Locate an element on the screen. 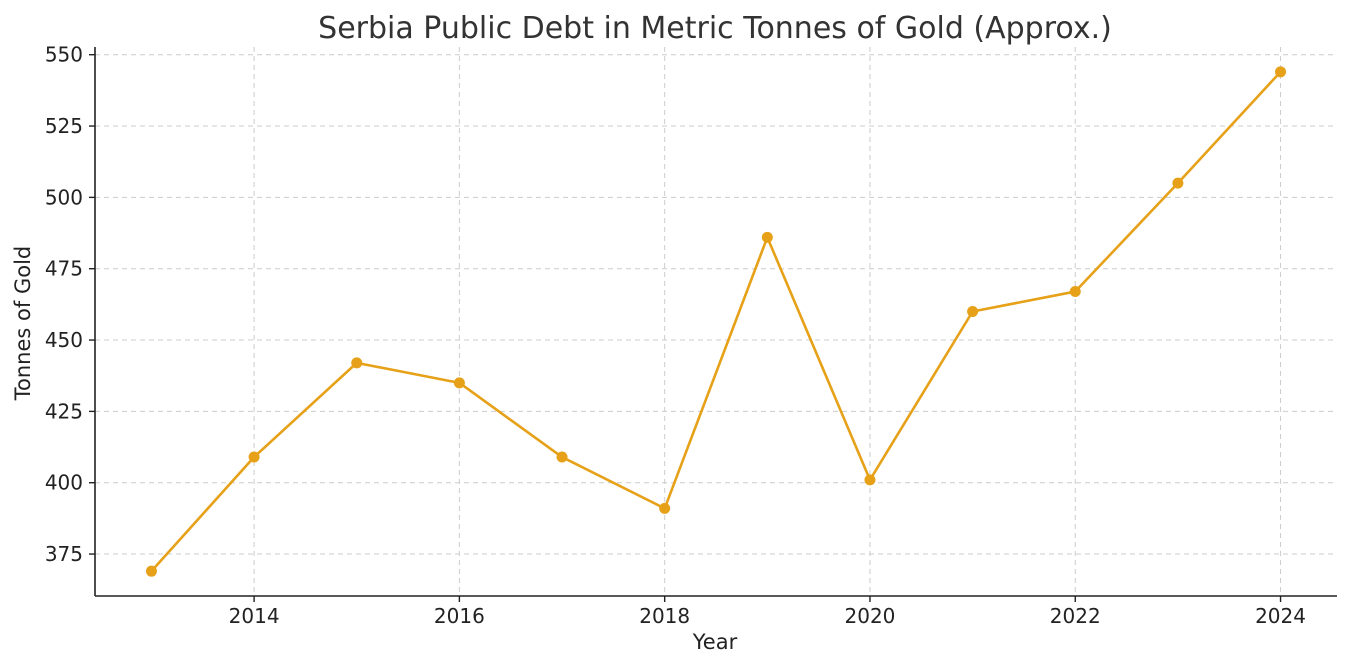  y-tick-label: 475 is located at coordinates (64, 269).